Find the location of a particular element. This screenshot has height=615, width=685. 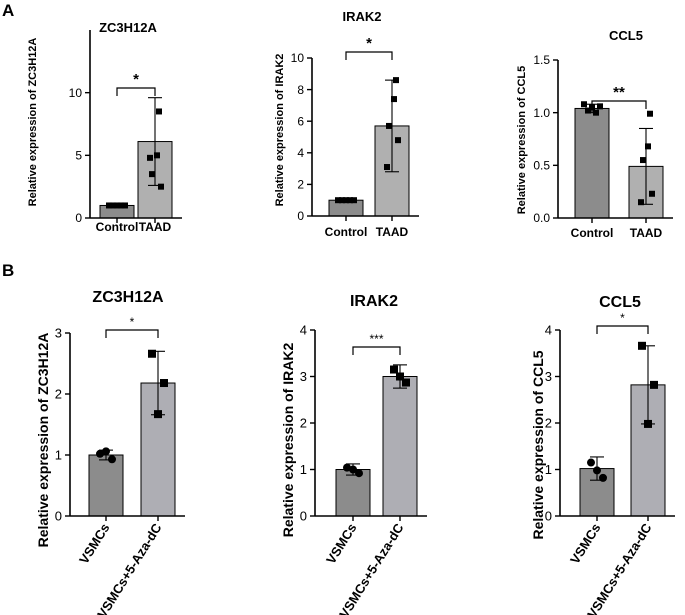

y-tick-label: 1.0 is located at coordinates (541, 113).